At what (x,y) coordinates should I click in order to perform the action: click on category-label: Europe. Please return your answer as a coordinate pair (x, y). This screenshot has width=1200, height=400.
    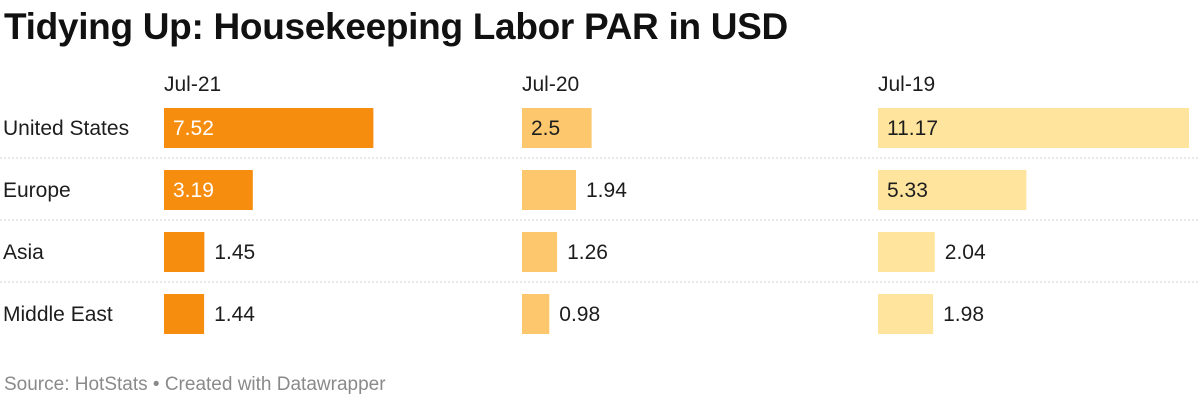
    Looking at the image, I should click on (37, 190).